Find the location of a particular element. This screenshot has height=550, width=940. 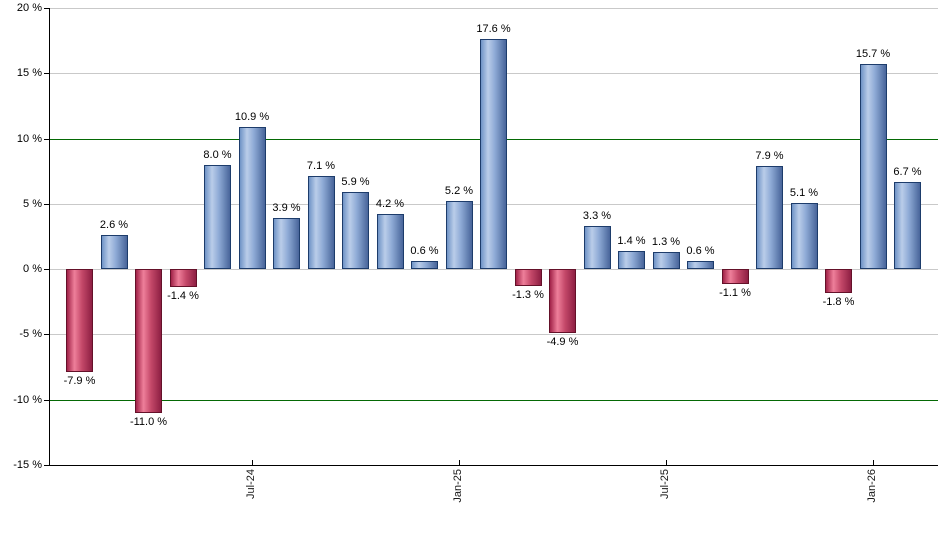

bar-value-label: 2.6 % is located at coordinates (114, 225).